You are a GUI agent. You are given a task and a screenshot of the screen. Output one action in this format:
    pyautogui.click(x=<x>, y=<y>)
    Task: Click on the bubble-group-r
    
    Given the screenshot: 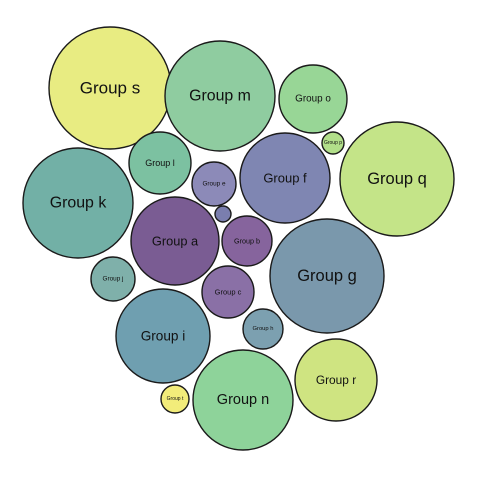 What is the action you would take?
    pyautogui.click(x=336, y=380)
    